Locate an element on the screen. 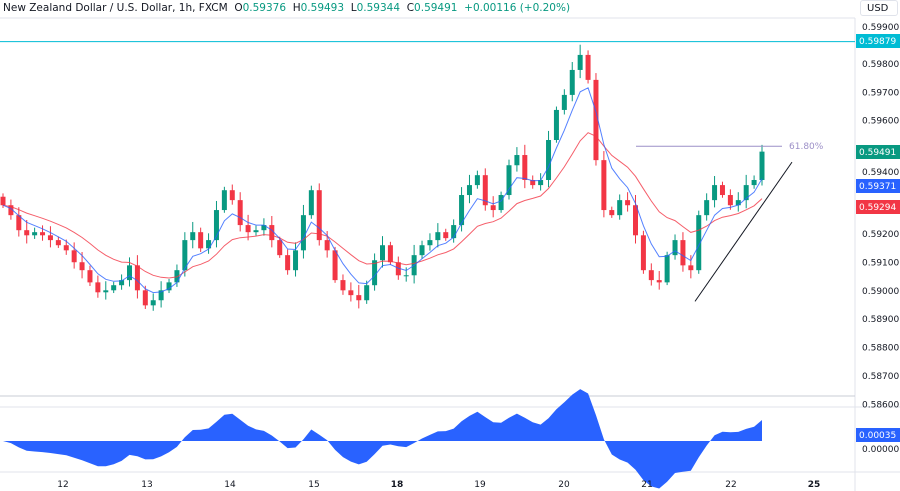  time-tick: 22 is located at coordinates (730, 485).